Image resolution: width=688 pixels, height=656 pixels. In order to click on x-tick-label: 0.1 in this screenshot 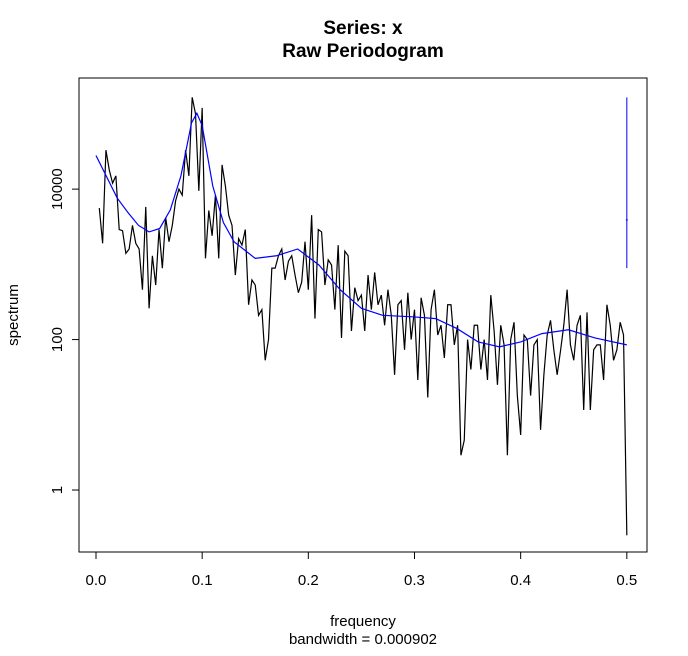, I will do `click(202, 580)`.